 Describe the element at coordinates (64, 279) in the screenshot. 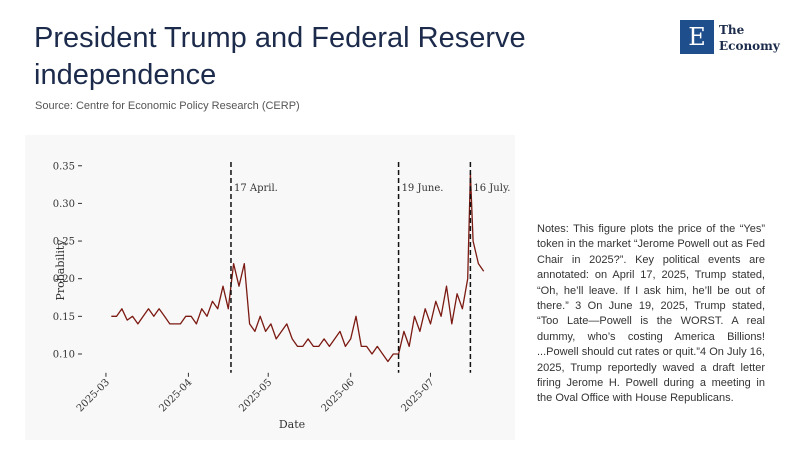

I see `y-tick-label: 0.20` at that location.